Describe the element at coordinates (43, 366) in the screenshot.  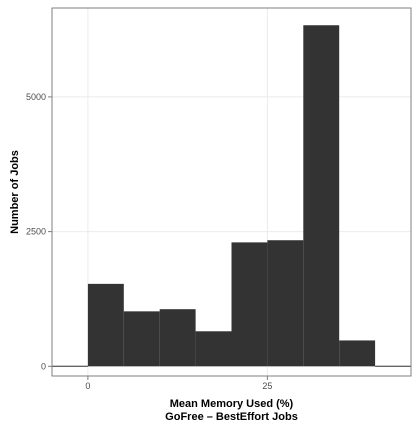
I see `y-tick-label: 0` at that location.